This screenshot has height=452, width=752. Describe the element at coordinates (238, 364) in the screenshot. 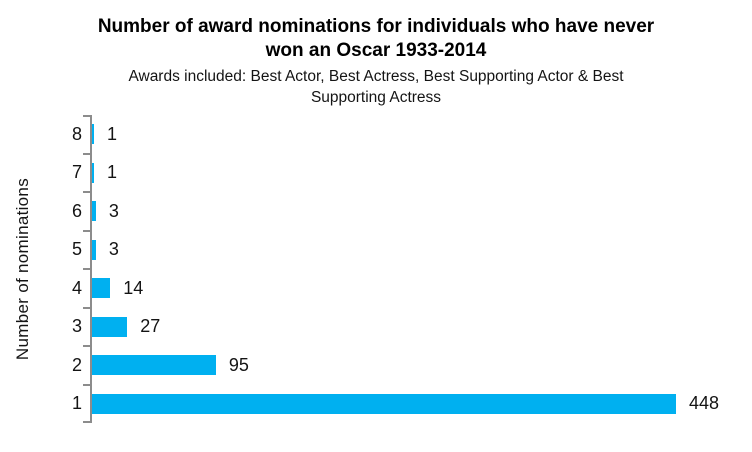

I see `value-label: 95` at that location.